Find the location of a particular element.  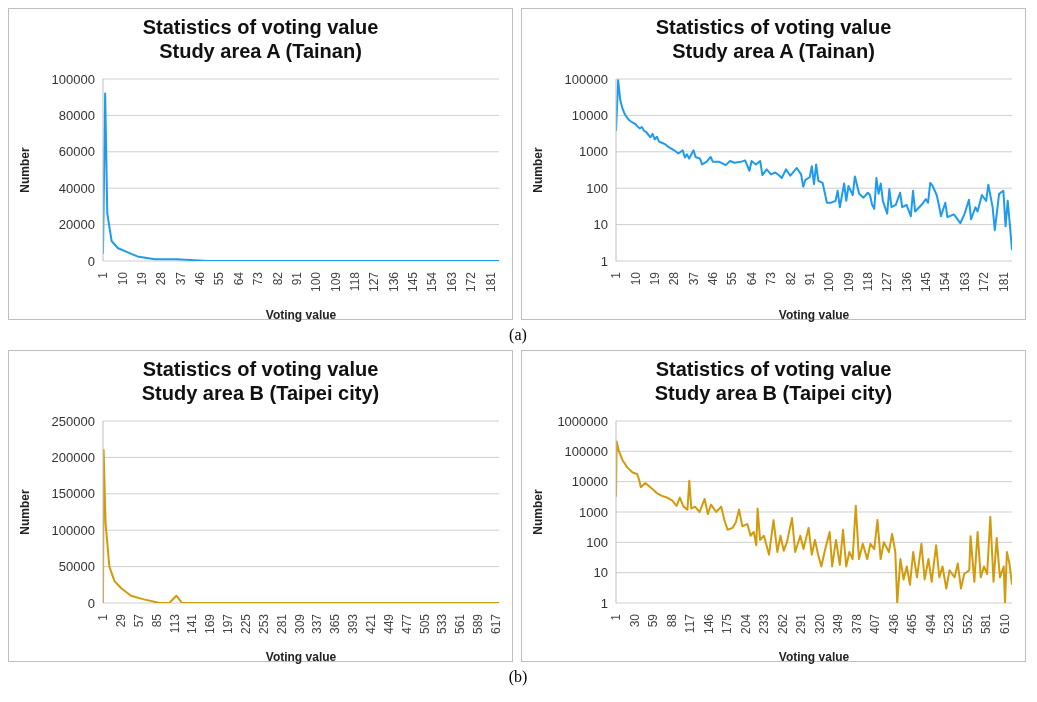

y-tick-label: 250000 is located at coordinates (73, 421).